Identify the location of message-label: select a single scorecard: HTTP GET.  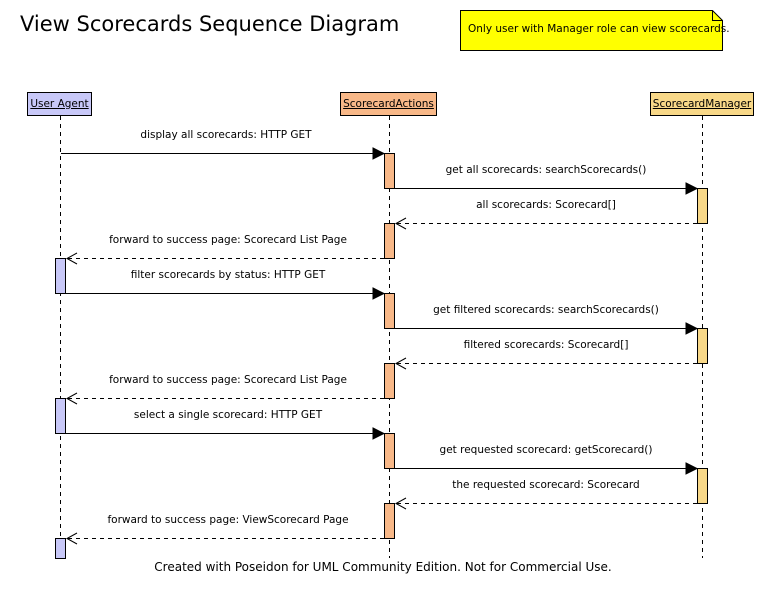
(228, 415).